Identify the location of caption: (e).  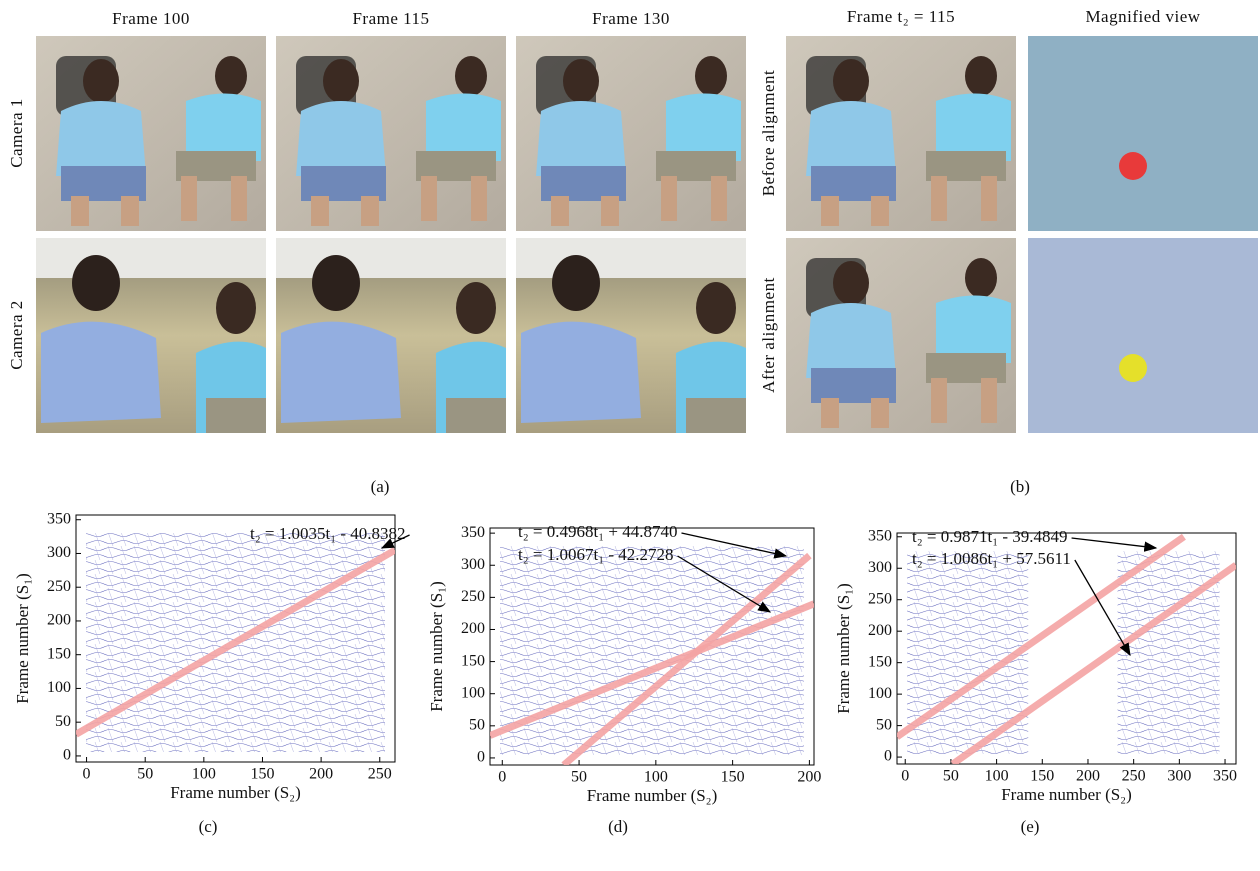
(1030, 826).